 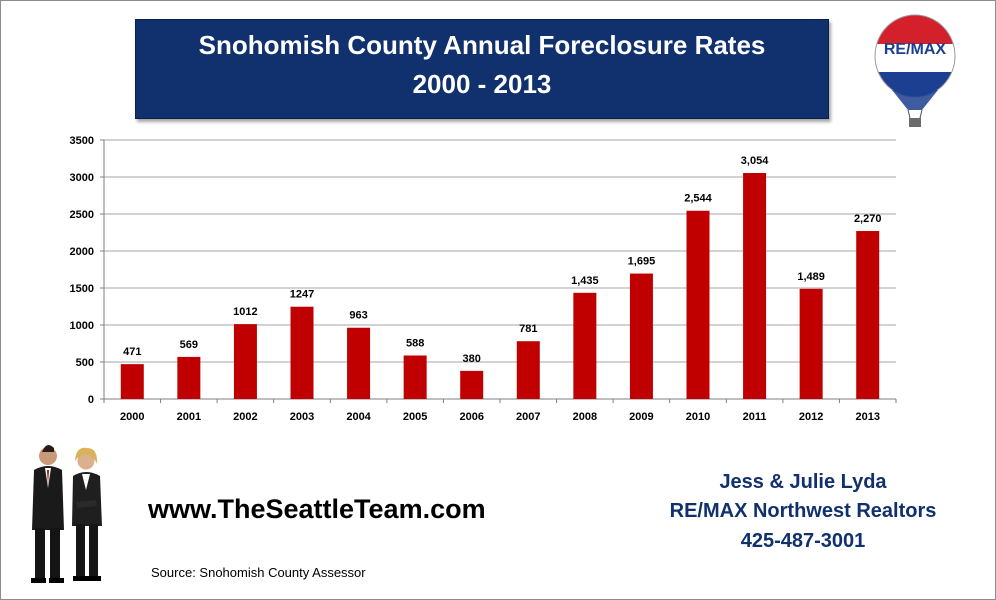 What do you see at coordinates (585, 281) in the screenshot?
I see `data-label: 1,435` at bounding box center [585, 281].